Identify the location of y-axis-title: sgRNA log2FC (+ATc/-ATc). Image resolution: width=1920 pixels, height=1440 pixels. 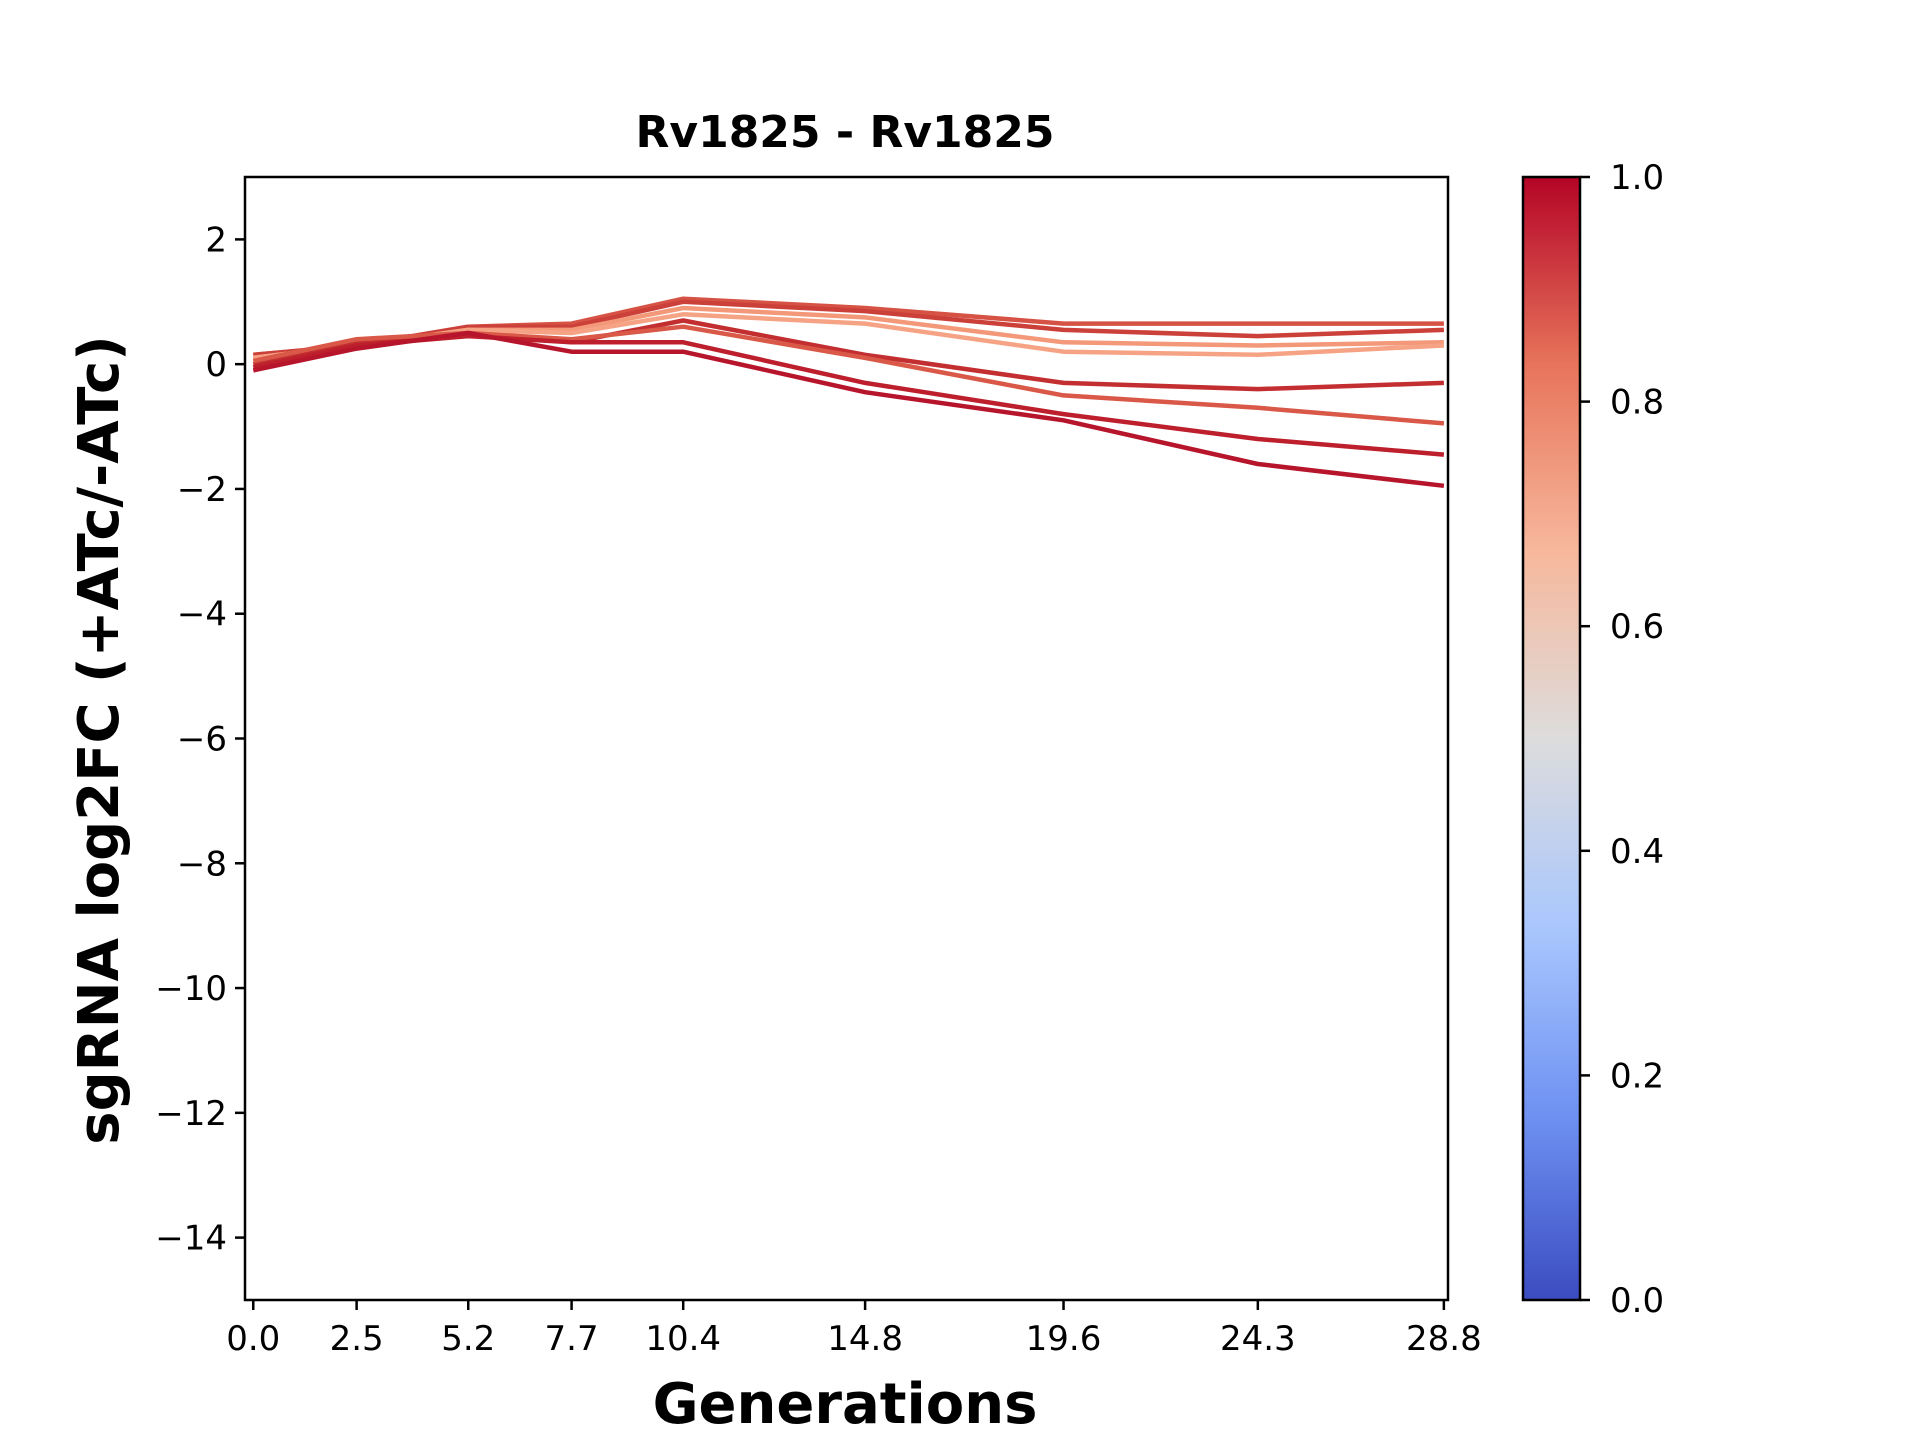
(99, 740).